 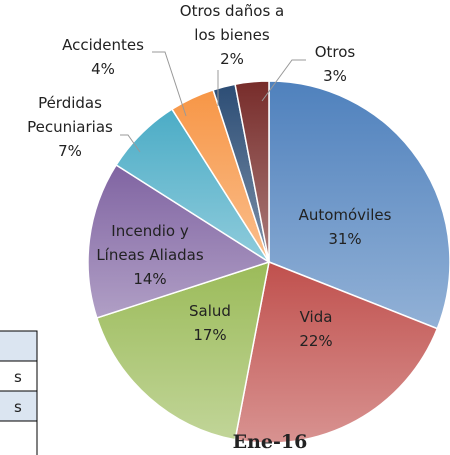 I want to click on slice-label: Incendio y Líneas Aliadas, so click(x=150, y=243).